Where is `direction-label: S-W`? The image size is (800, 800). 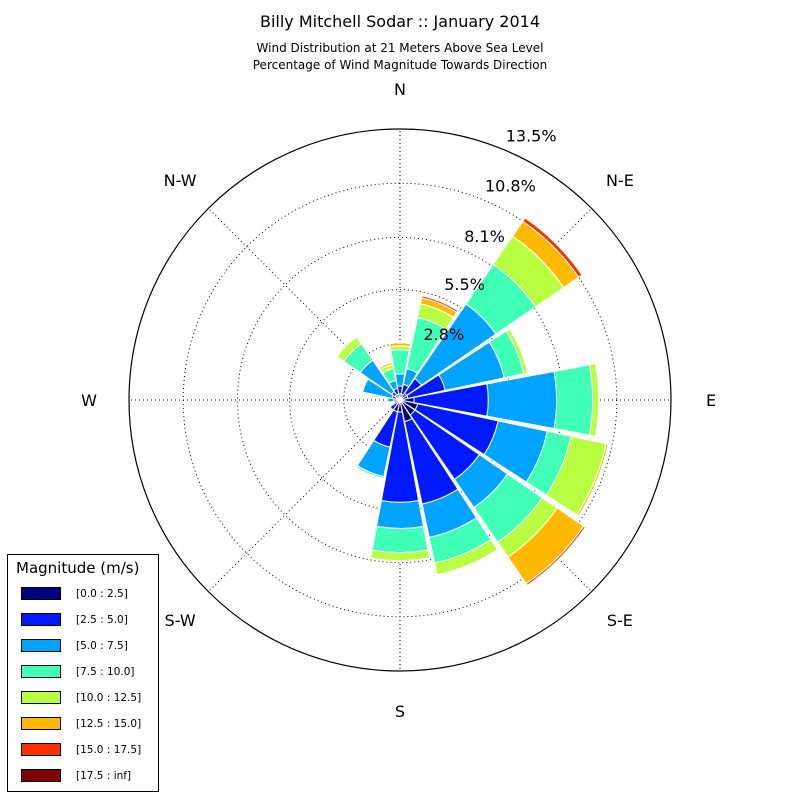
direction-label: S-W is located at coordinates (180, 620).